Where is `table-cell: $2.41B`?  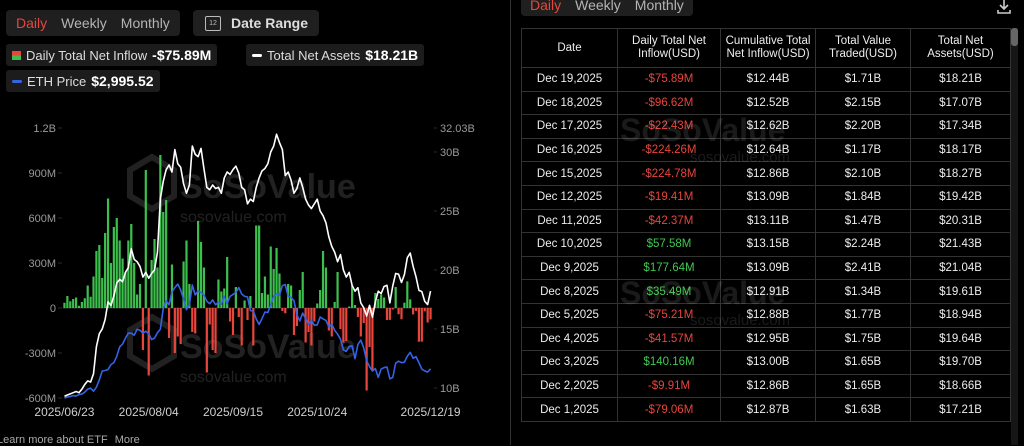
table-cell: $2.41B is located at coordinates (863, 268).